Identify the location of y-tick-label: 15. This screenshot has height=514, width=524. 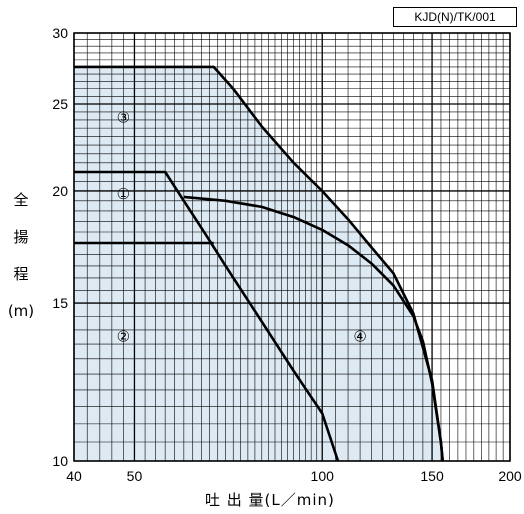
(60, 303).